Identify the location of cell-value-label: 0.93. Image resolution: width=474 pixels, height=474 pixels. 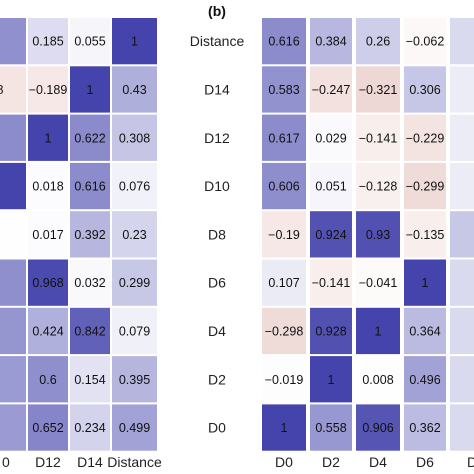
(378, 235).